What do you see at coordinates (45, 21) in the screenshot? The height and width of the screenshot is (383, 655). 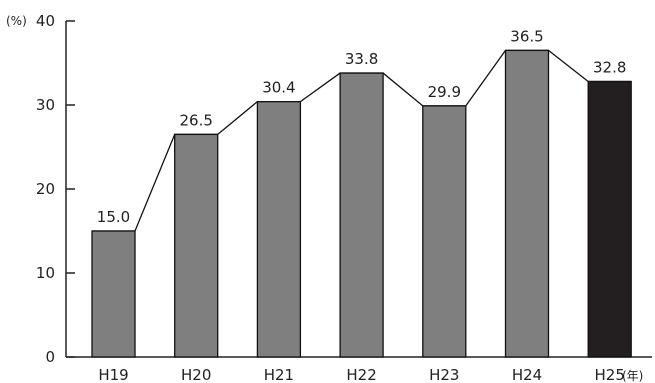 I see `y-tick-label: 40` at bounding box center [45, 21].